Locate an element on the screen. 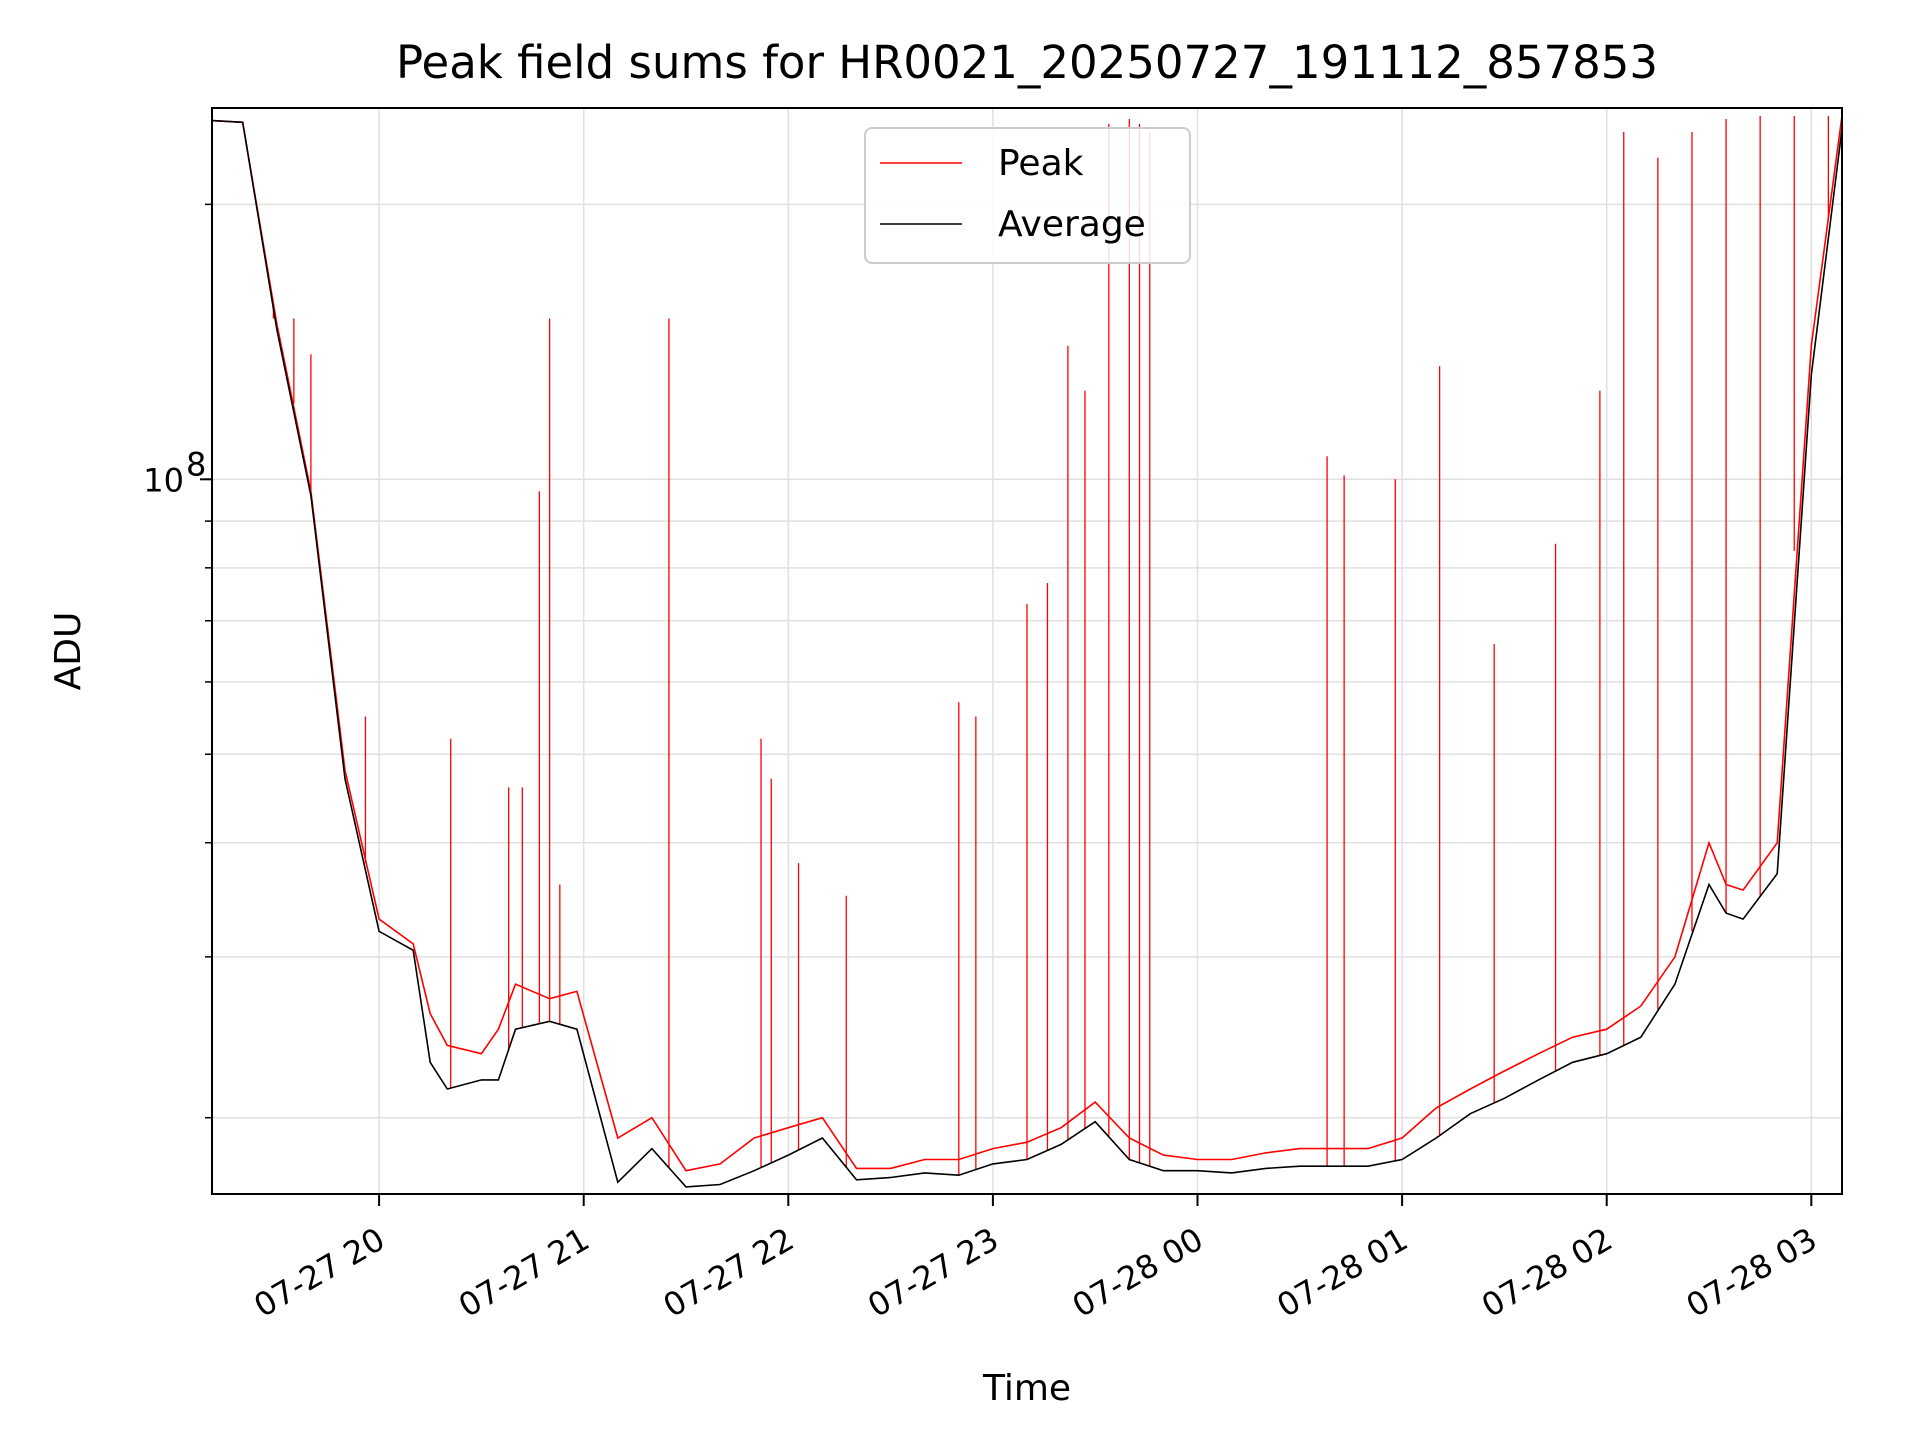  legend-peak-label: Peak is located at coordinates (1041, 163).